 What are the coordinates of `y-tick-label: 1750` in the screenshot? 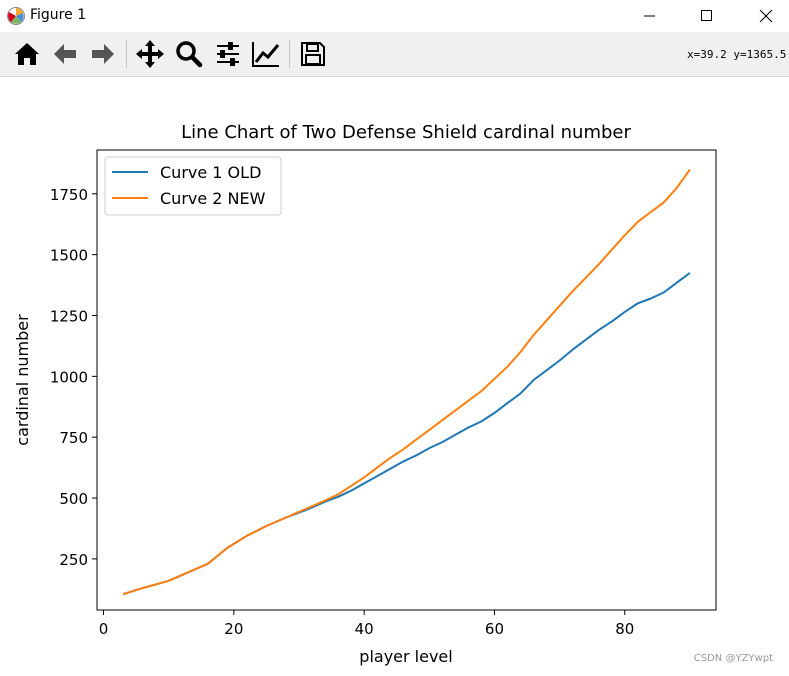 It's located at (69, 195).